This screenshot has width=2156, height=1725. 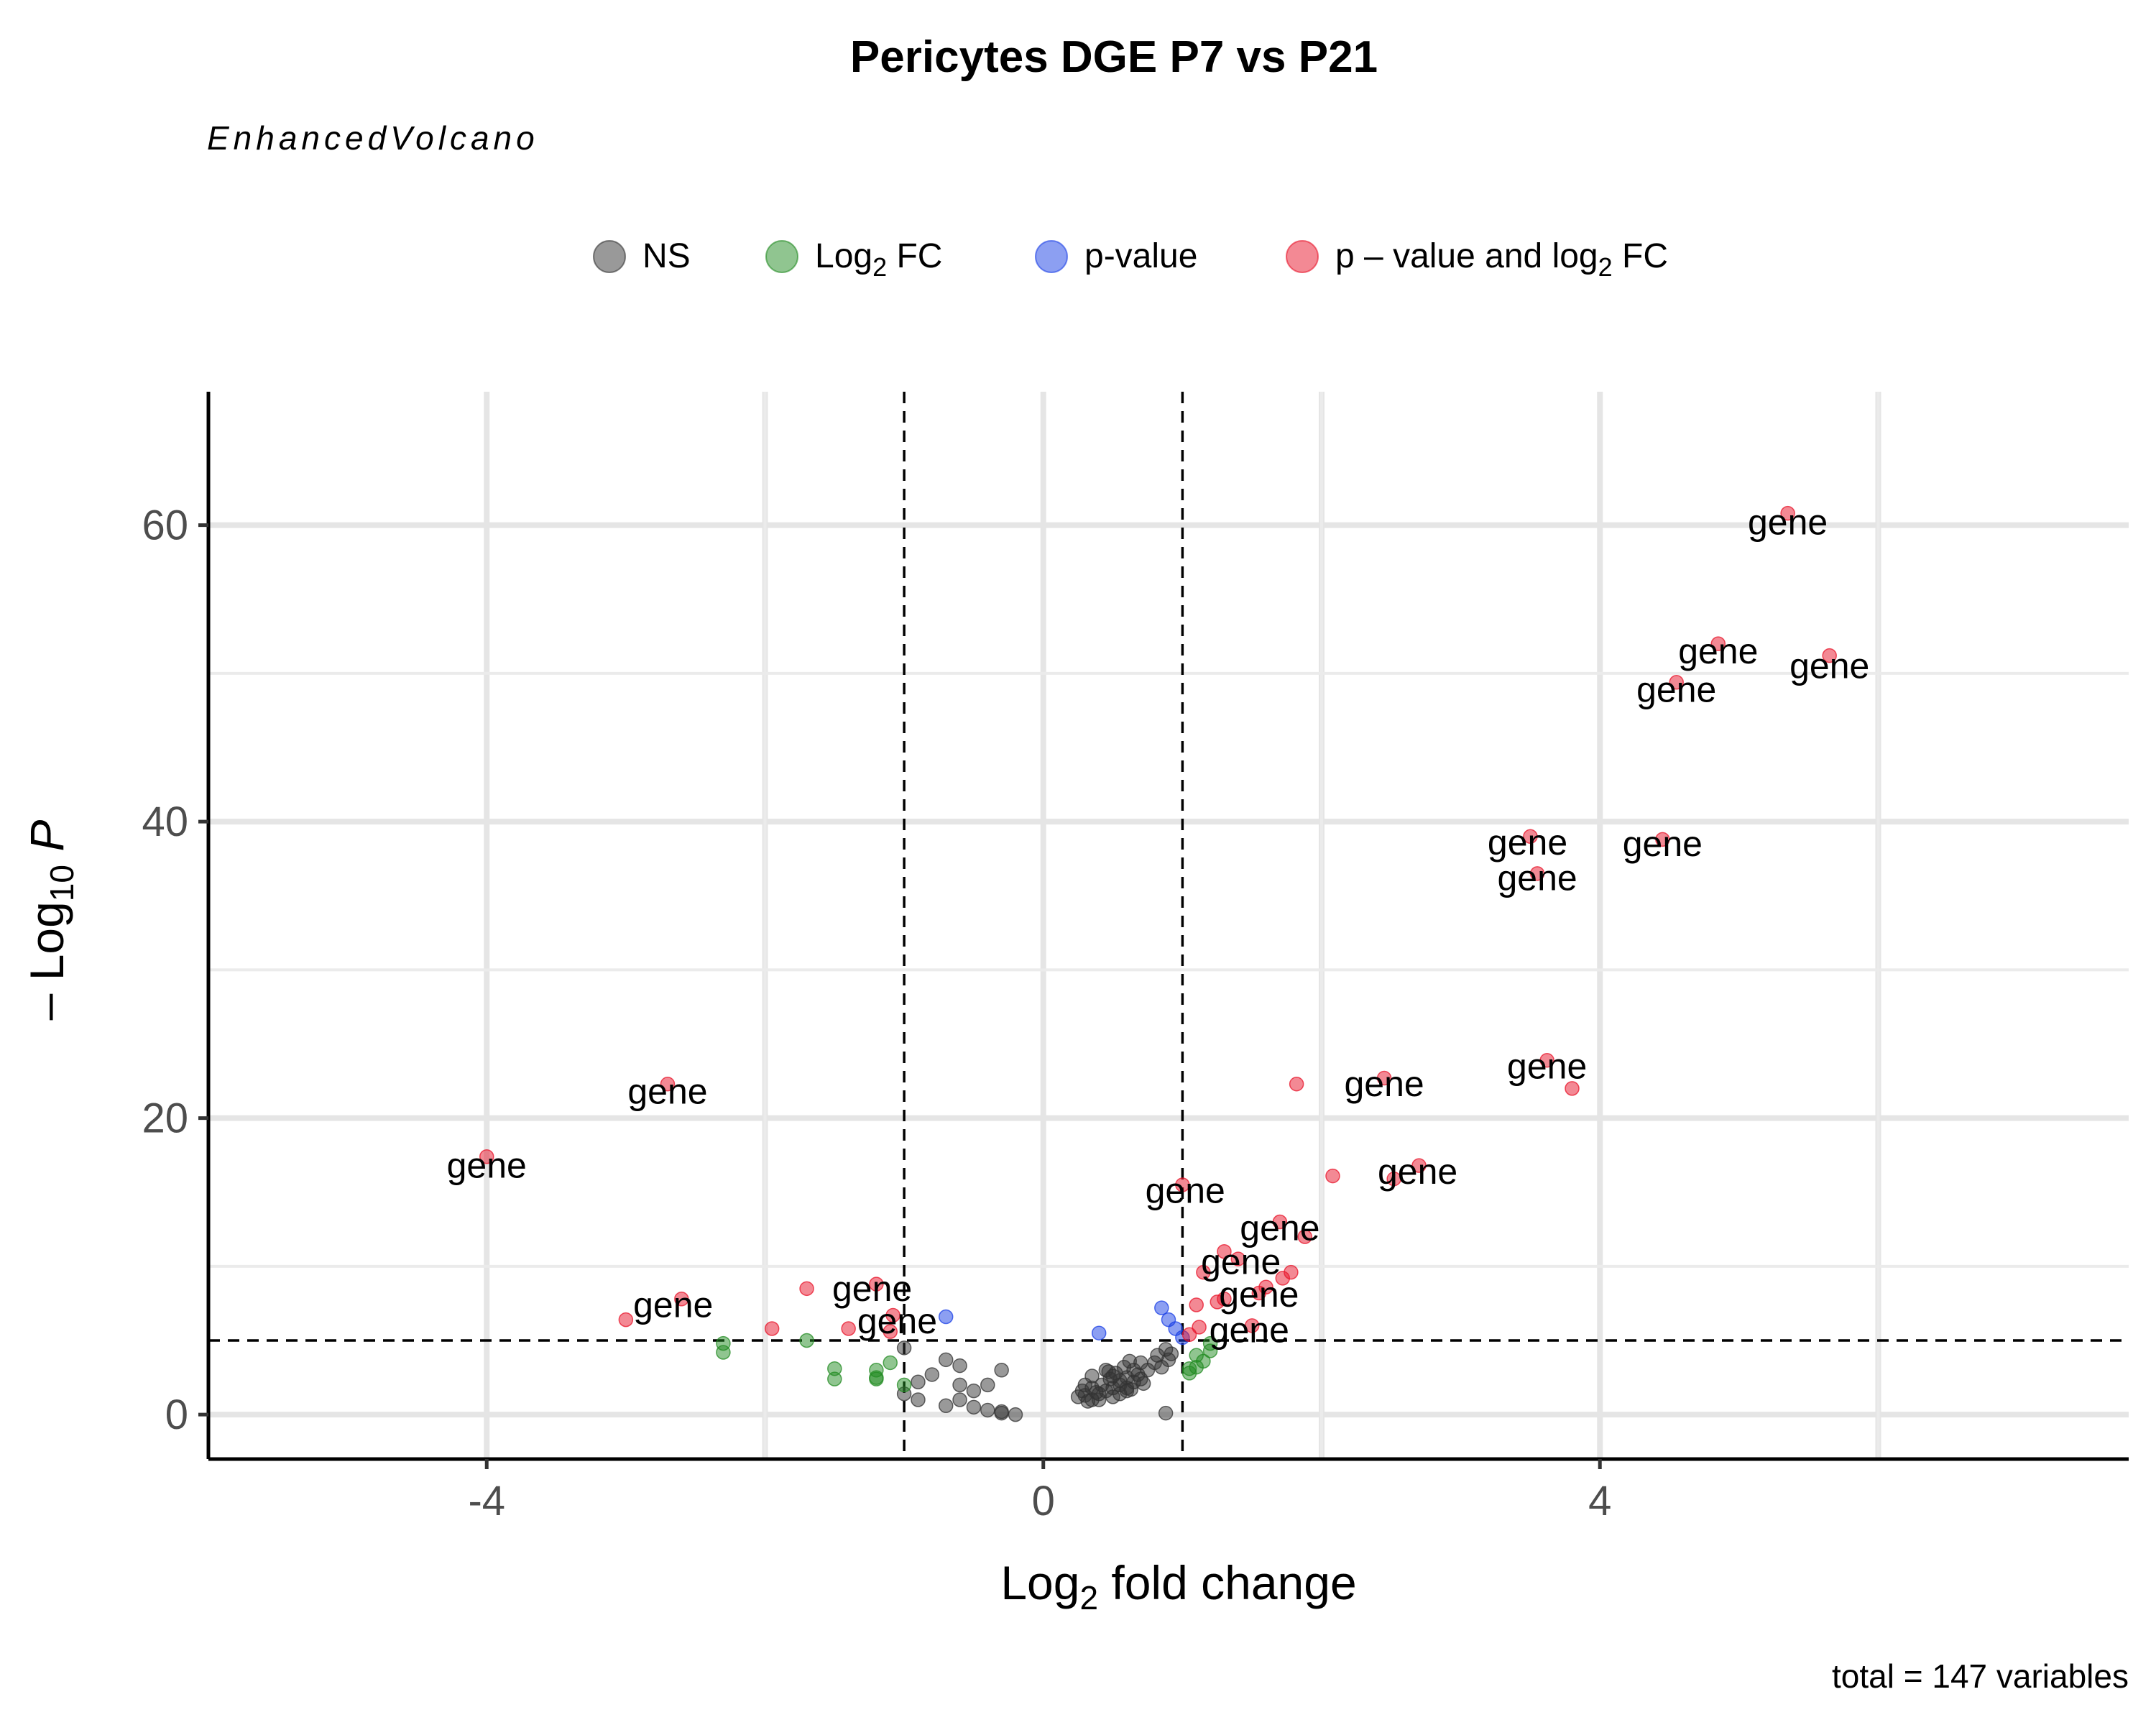 What do you see at coordinates (1114, 57) in the screenshot?
I see `chart-title: Pericytes DGE P7 vs P21` at bounding box center [1114, 57].